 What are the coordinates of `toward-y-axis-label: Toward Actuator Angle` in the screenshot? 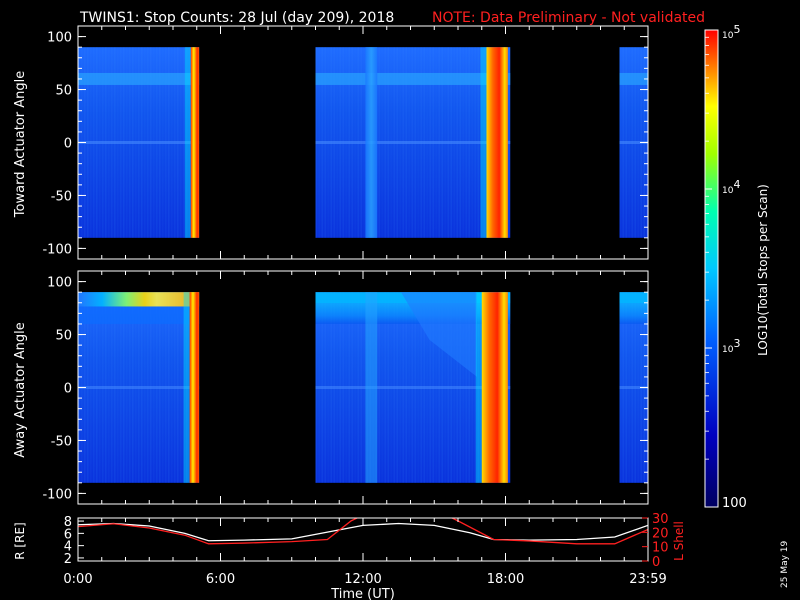 It's located at (20, 144).